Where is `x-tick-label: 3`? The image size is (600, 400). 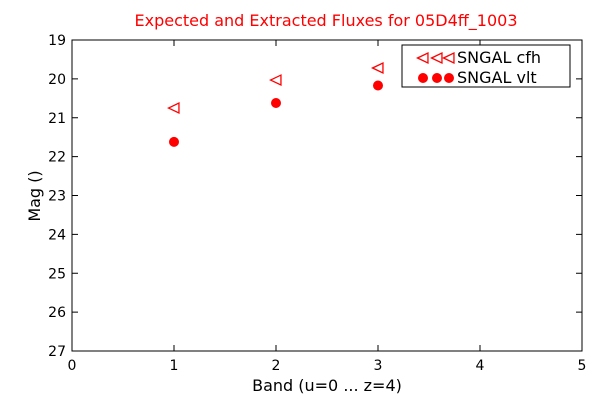
x-tick-label: 3 is located at coordinates (378, 366).